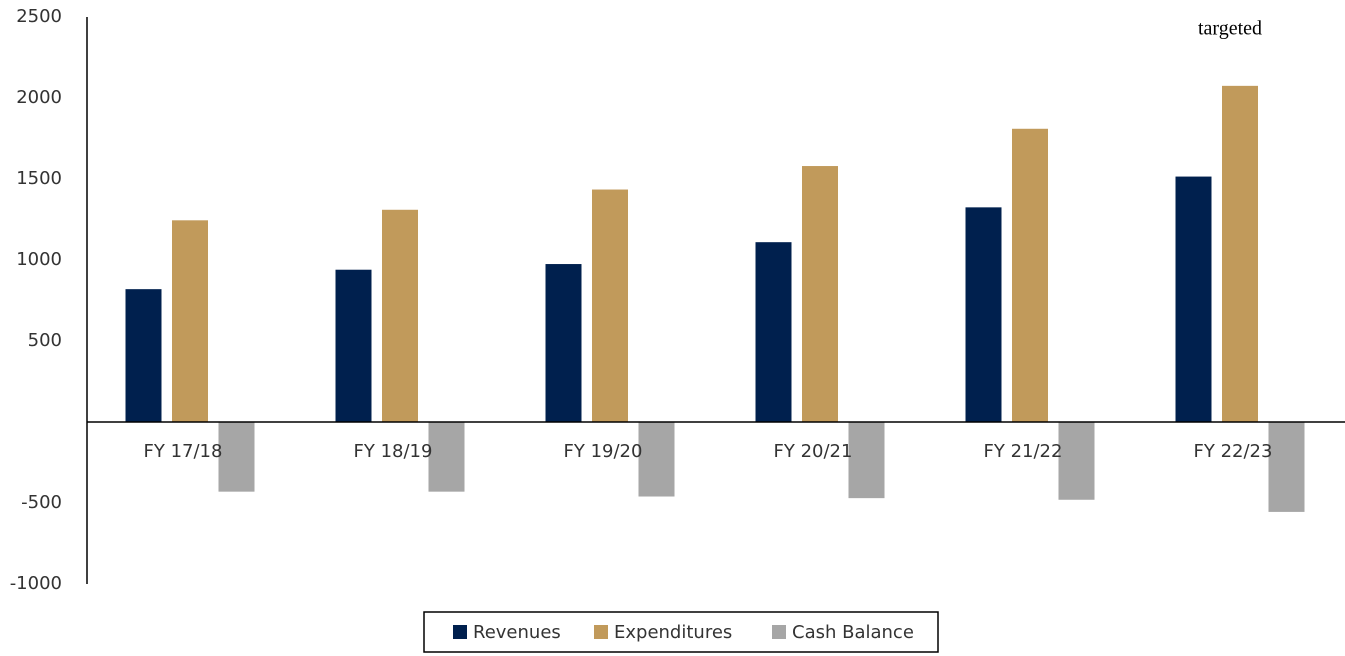 The height and width of the screenshot is (656, 1345). Describe the element at coordinates (813, 451) in the screenshot. I see `x-tick-label: FY 20/21` at that location.